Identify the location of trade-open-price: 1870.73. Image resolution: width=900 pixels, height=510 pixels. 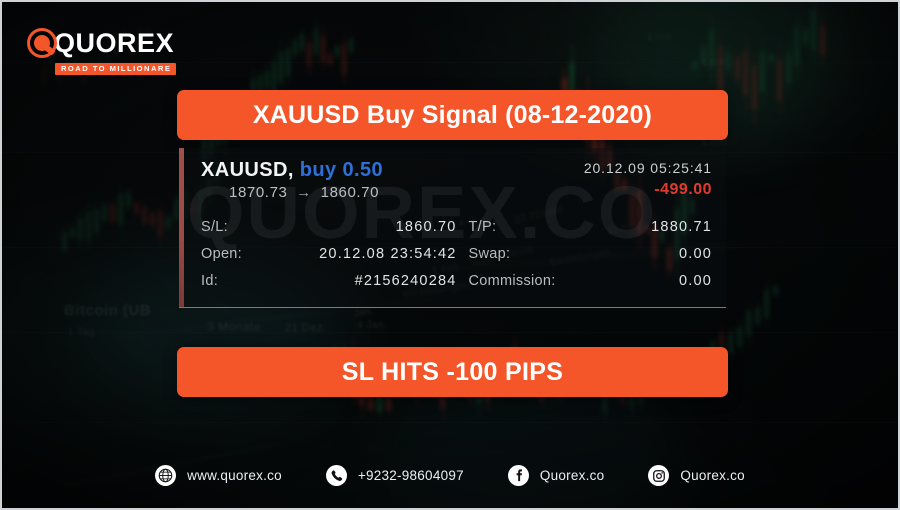
(258, 192).